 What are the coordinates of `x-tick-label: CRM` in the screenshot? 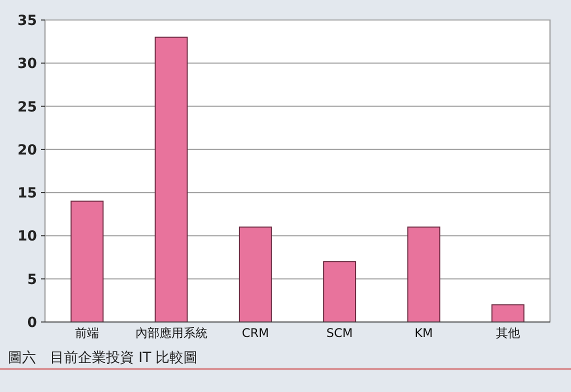 It's located at (255, 333).